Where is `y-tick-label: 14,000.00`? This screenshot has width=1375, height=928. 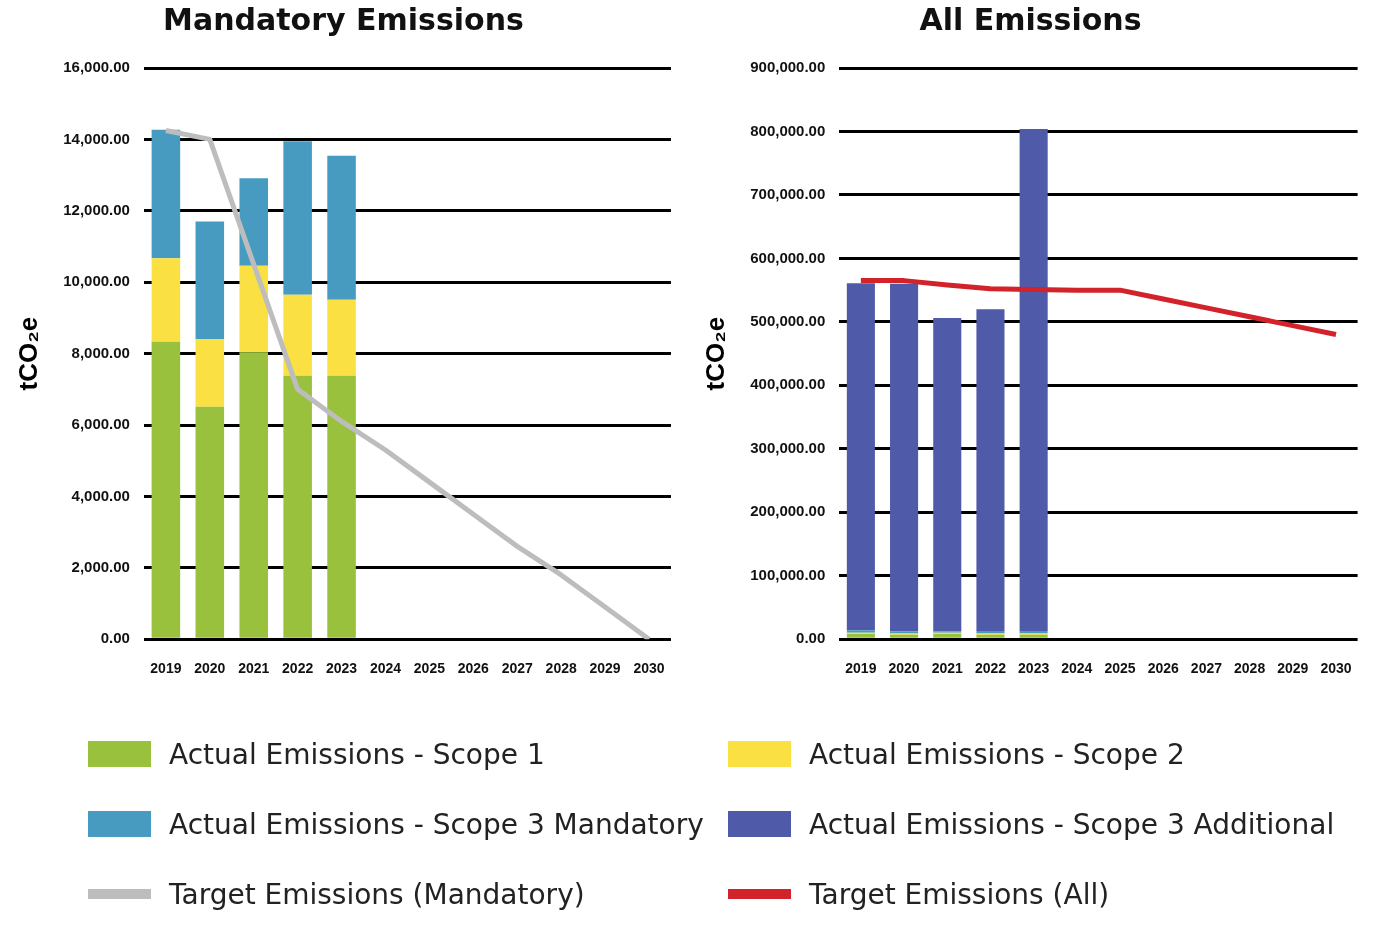
y-tick-label: 14,000.00 is located at coordinates (96, 138).